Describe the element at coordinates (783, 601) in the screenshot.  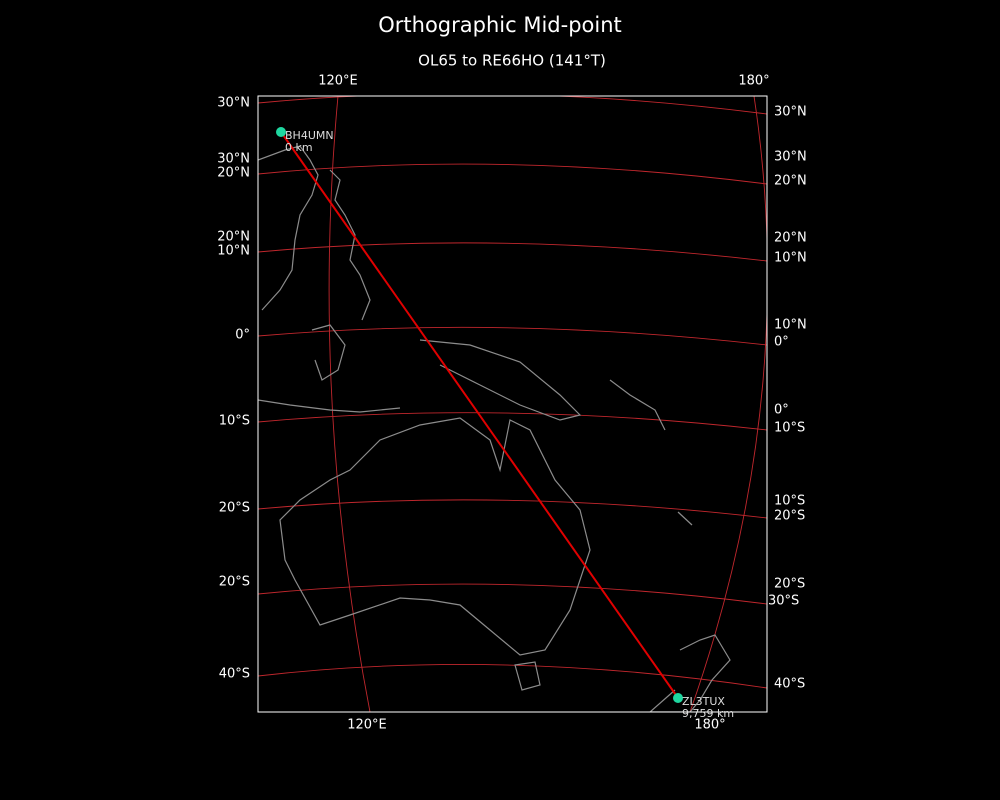
I see `right-tick-label: 30°S` at that location.